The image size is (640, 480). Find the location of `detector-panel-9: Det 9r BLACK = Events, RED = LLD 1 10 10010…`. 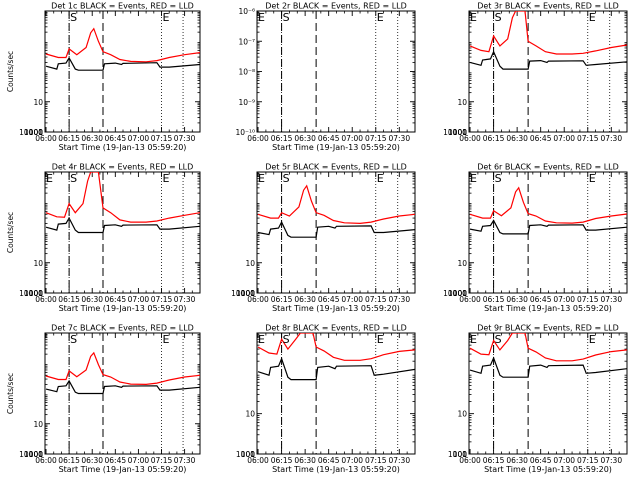

detector-panel-9: Det 9r BLACK = Events, RED = LLD 1 10 10010… is located at coordinates (538, 399).